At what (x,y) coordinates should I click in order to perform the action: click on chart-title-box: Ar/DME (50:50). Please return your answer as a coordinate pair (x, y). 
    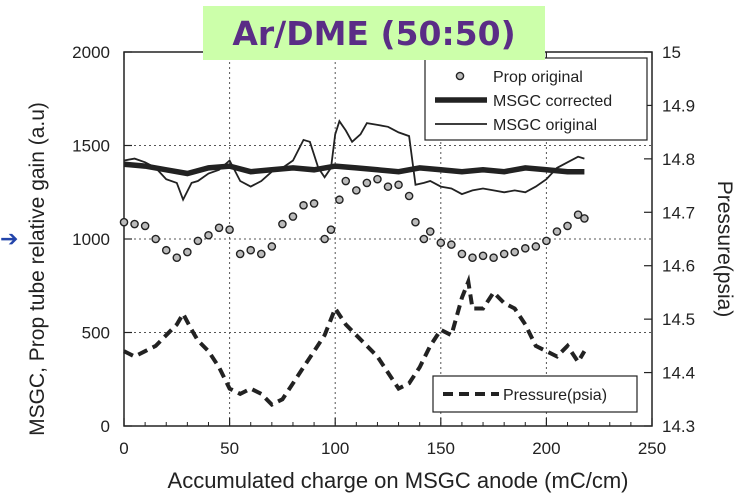
    Looking at the image, I should click on (374, 33).